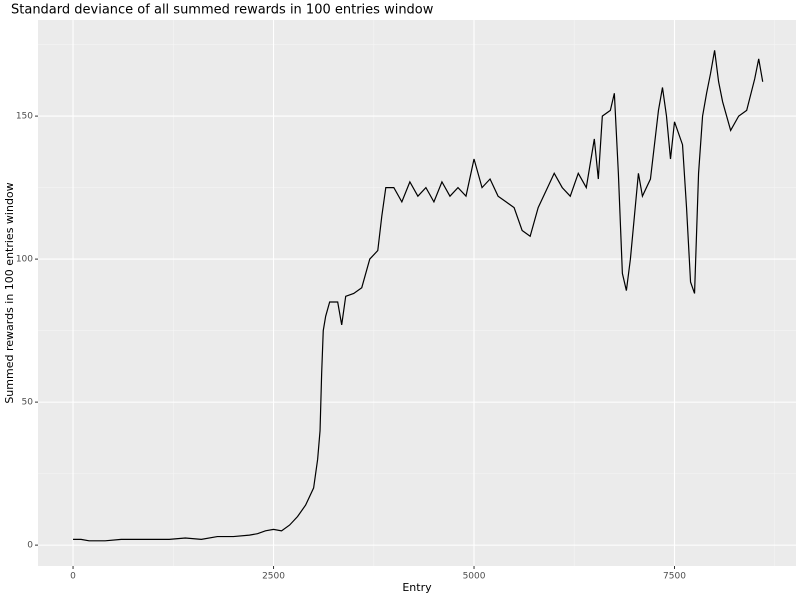  I want to click on y-tick-label: 0, so click(30, 546).